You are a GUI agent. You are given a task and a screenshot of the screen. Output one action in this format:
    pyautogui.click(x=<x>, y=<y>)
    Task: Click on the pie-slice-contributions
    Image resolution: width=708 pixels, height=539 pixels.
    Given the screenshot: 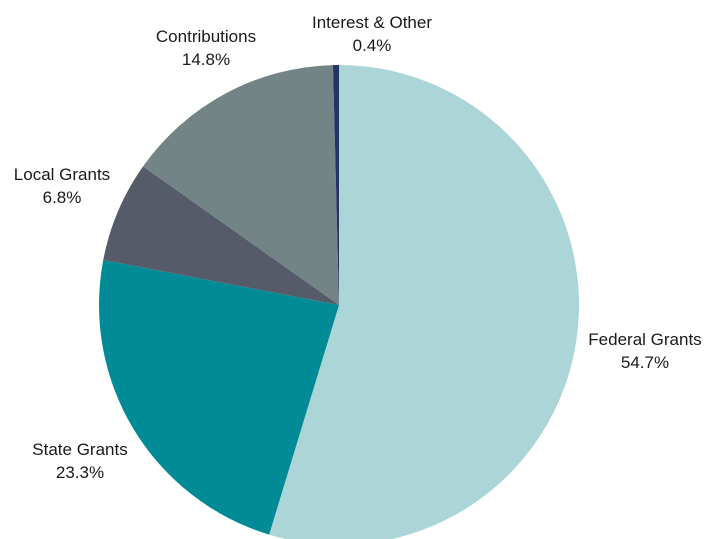 What is the action you would take?
    pyautogui.click(x=241, y=185)
    